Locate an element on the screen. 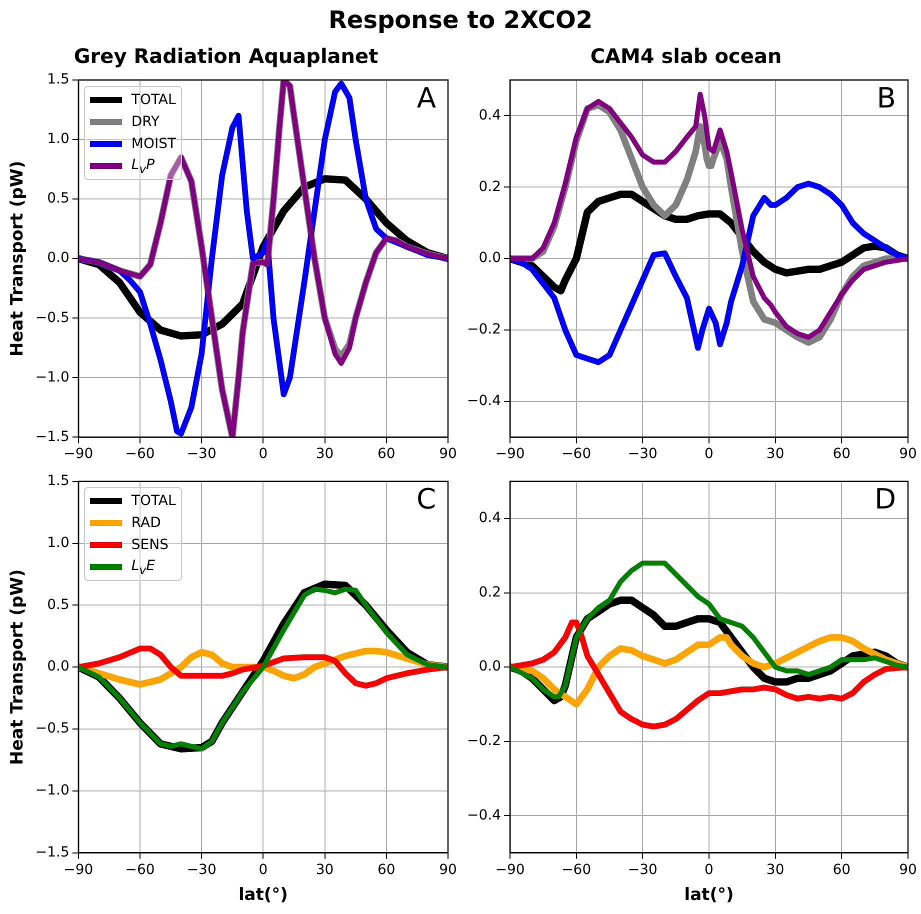 The image size is (921, 914). legend-label: L$_{v}$E is located at coordinates (143, 567).